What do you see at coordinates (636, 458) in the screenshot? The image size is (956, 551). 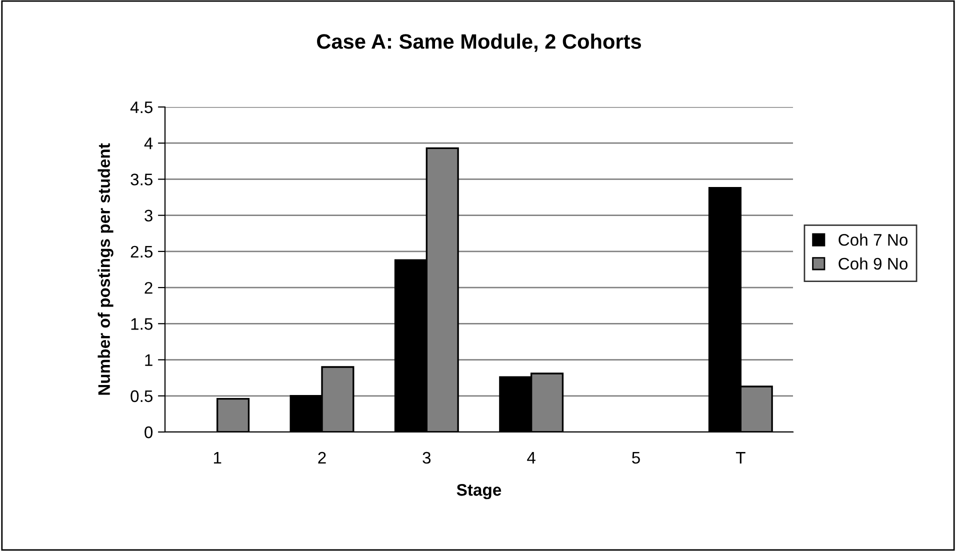 I see `x-tick-label: 5` at bounding box center [636, 458].